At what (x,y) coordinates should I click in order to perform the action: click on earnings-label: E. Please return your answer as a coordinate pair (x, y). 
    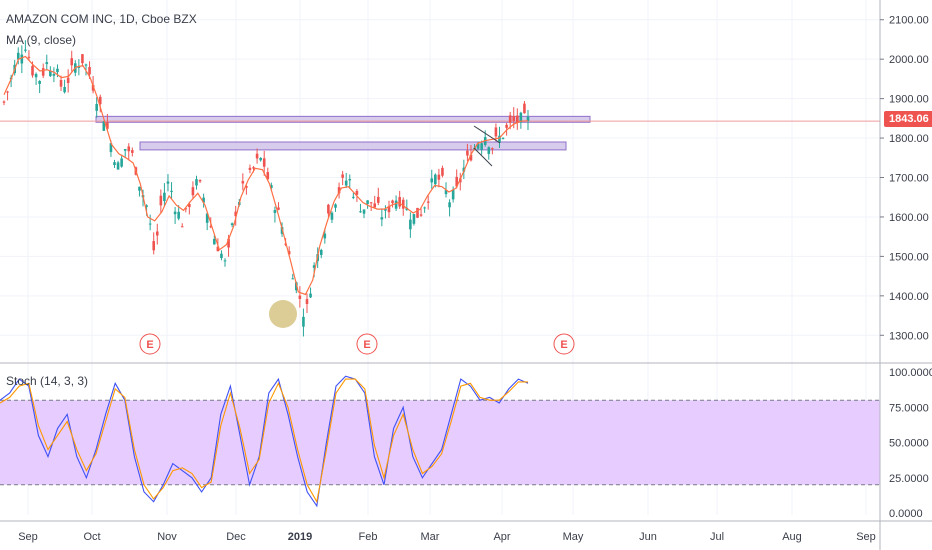
    Looking at the image, I should click on (563, 345).